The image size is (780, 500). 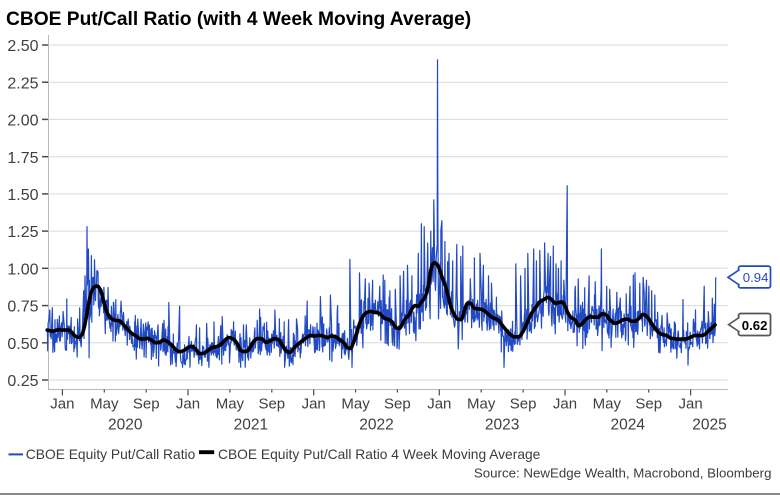 What do you see at coordinates (376, 425) in the screenshot?
I see `svg-text: 2022` at bounding box center [376, 425].